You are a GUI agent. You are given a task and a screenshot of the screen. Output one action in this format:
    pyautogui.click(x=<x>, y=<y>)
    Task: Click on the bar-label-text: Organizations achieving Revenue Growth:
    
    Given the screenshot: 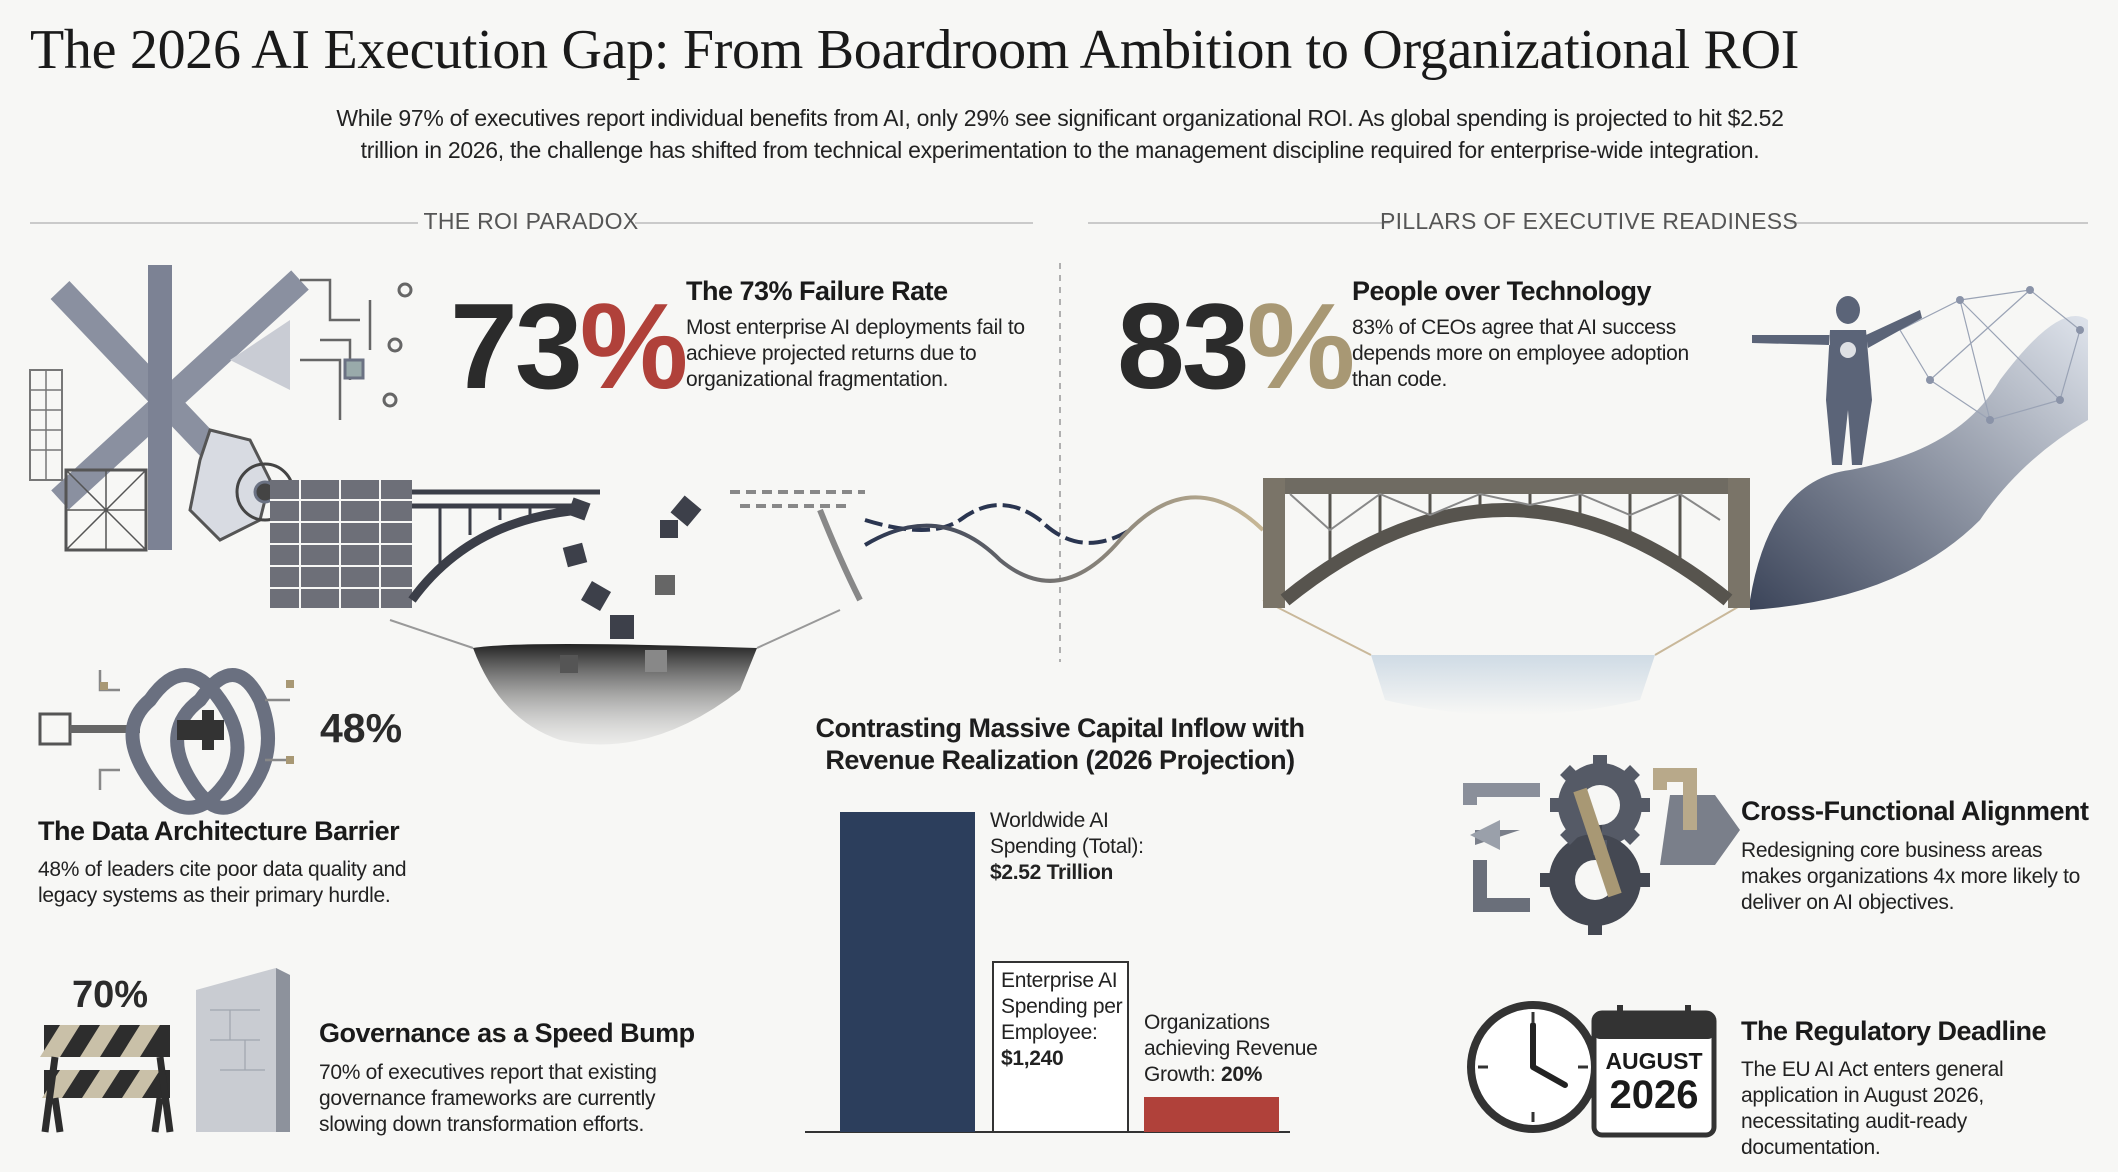 What is the action you would take?
    pyautogui.click(x=1231, y=1048)
    